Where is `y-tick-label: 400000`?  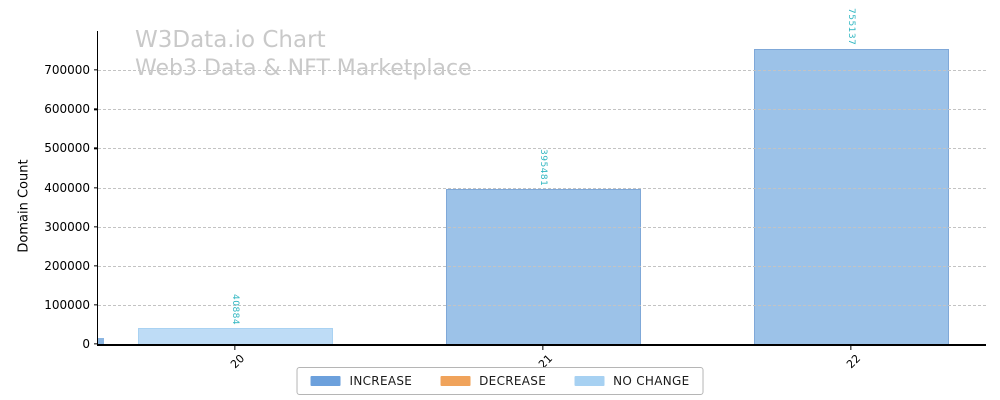 y-tick-label: 400000 is located at coordinates (67, 187).